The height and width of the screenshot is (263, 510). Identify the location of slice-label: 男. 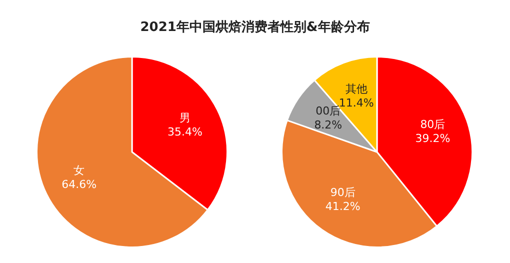
(184, 118).